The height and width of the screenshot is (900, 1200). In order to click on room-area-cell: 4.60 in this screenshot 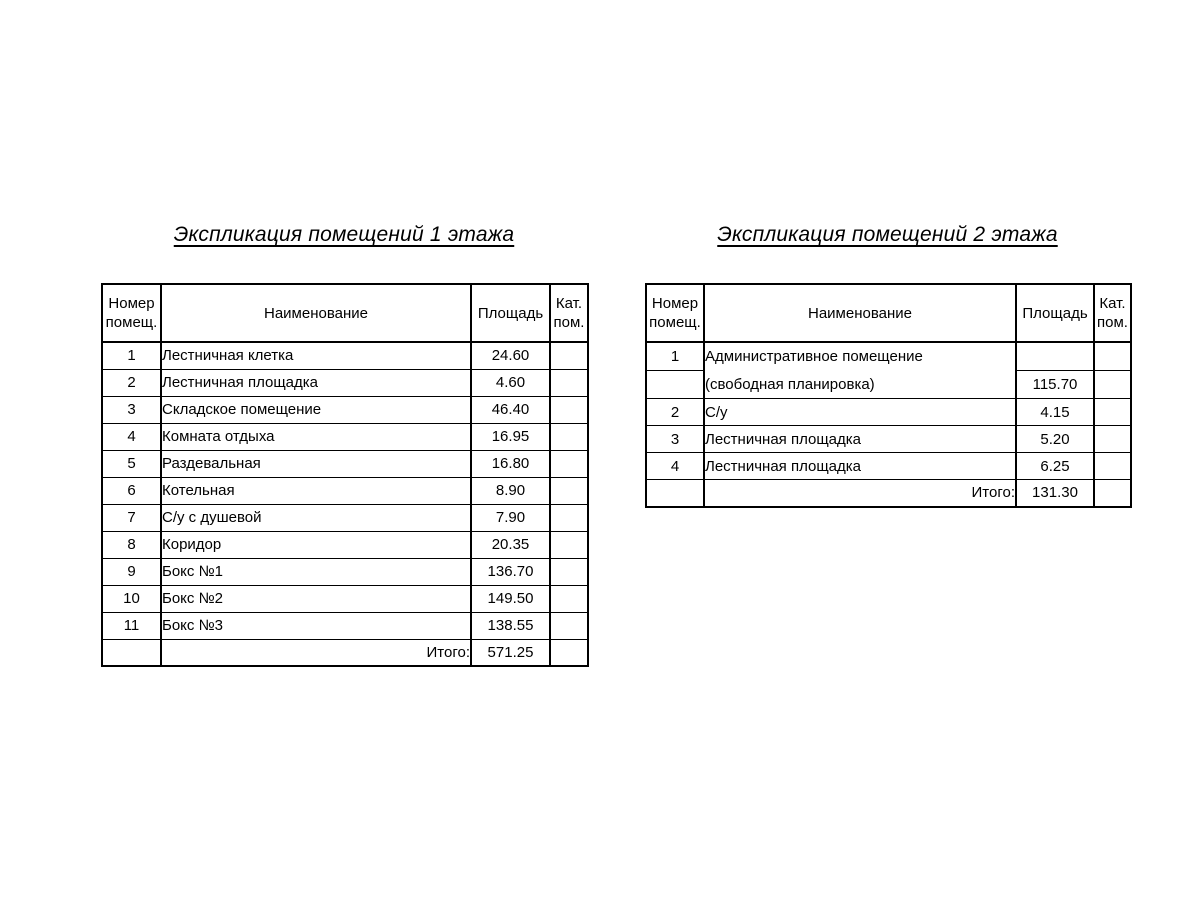, I will do `click(510, 382)`.